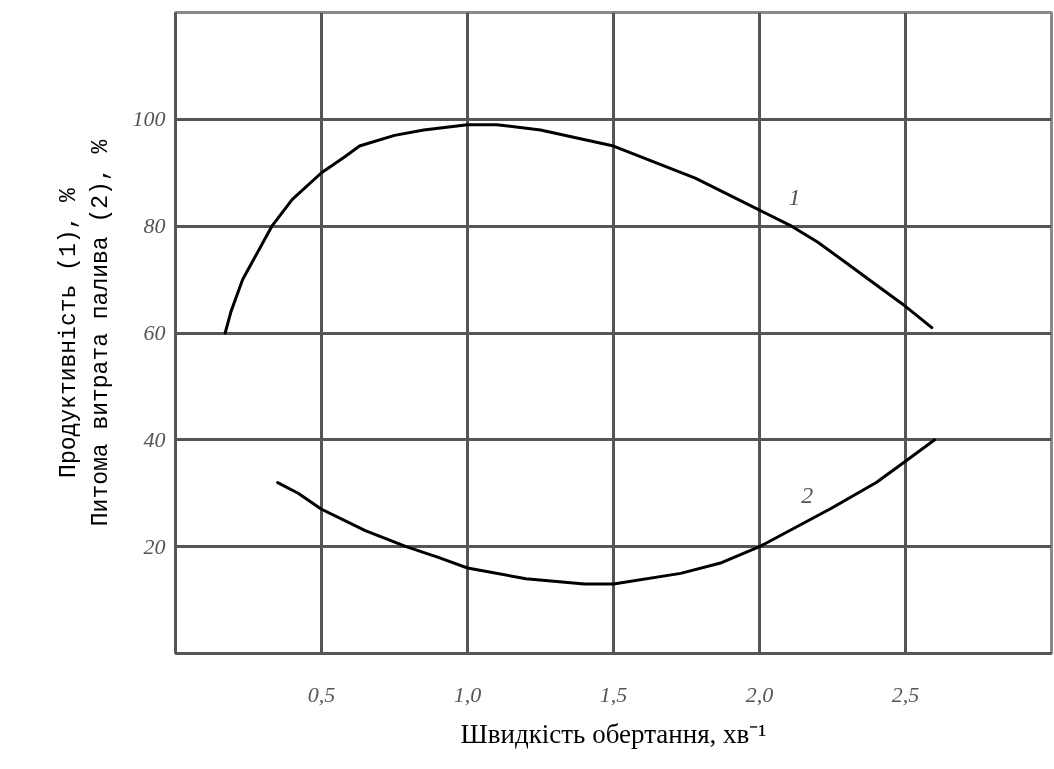  What do you see at coordinates (759, 694) in the screenshot?
I see `x-tick-label: 2,0` at bounding box center [759, 694].